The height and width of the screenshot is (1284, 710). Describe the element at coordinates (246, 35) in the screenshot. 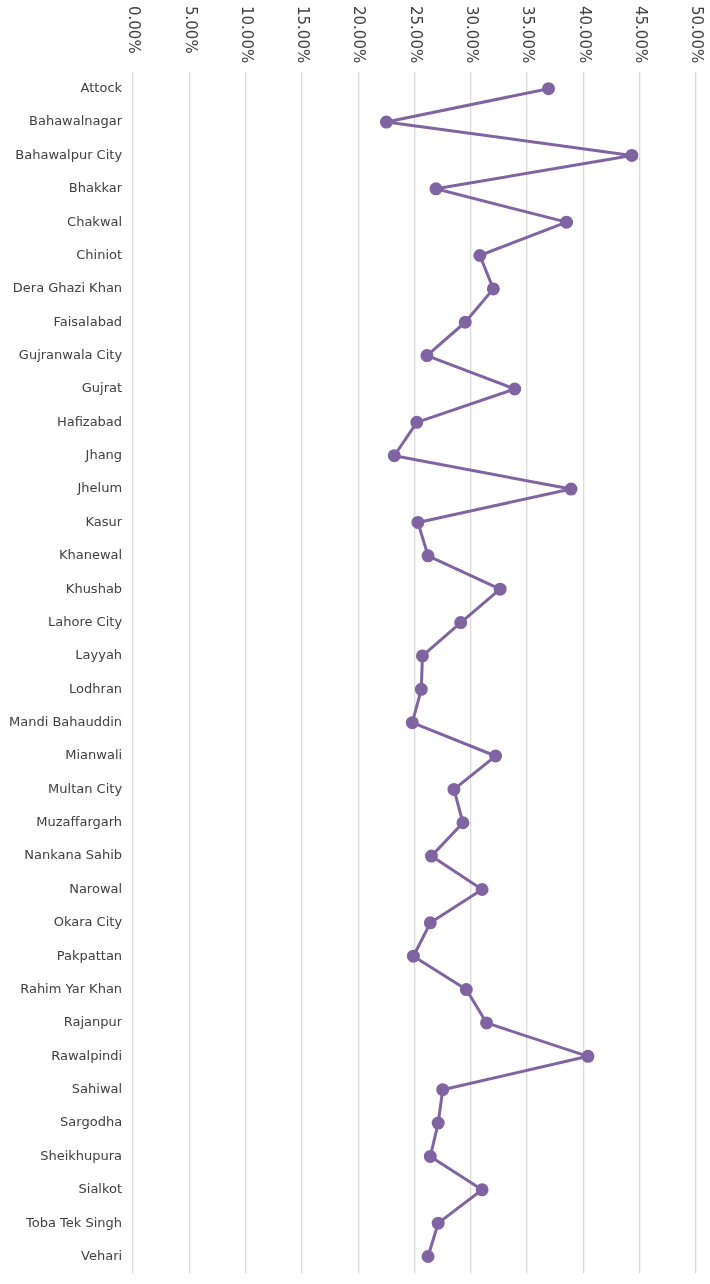

I see `x-tick-label: 10.00%` at that location.